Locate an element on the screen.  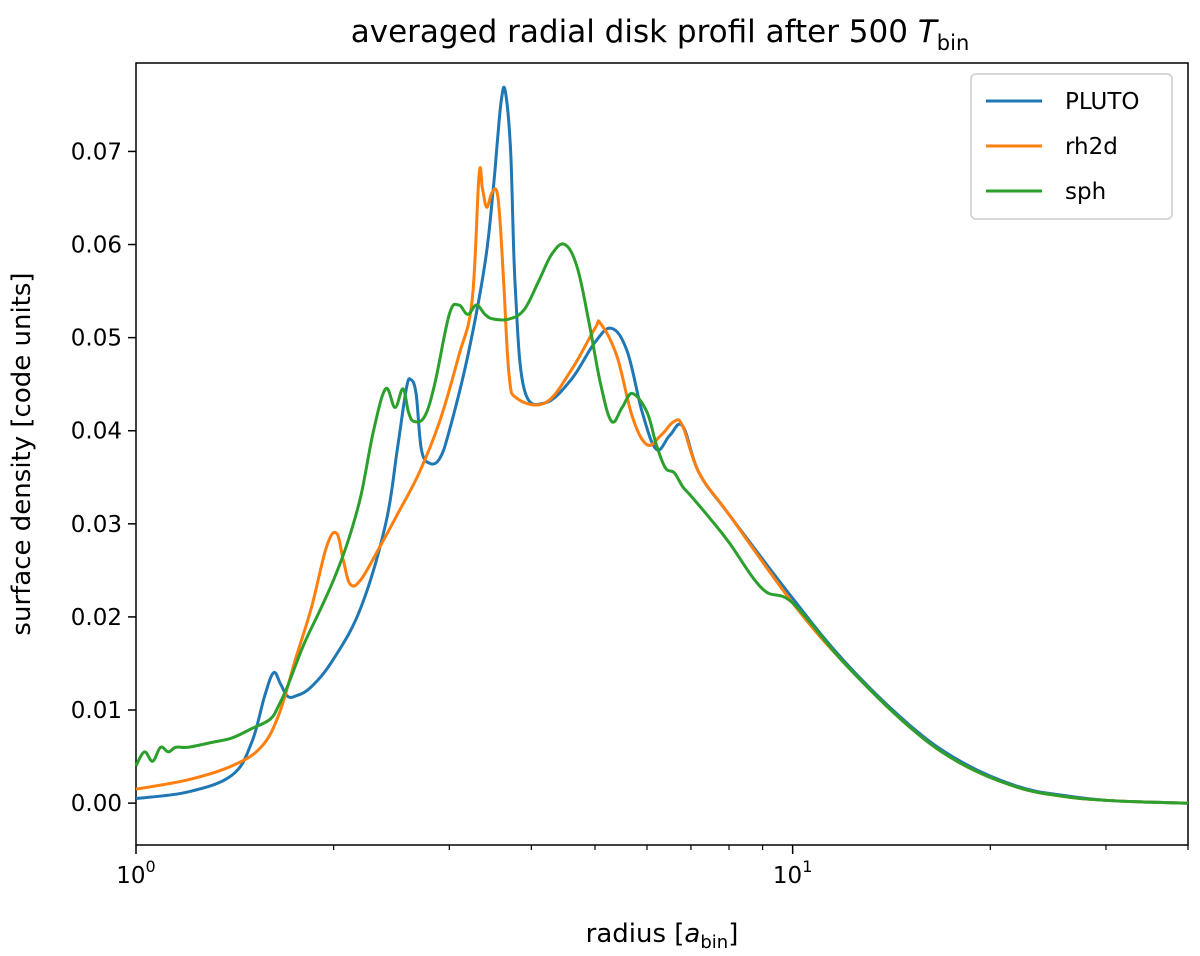
y-tick-label: 0.01 is located at coordinates (96, 711).